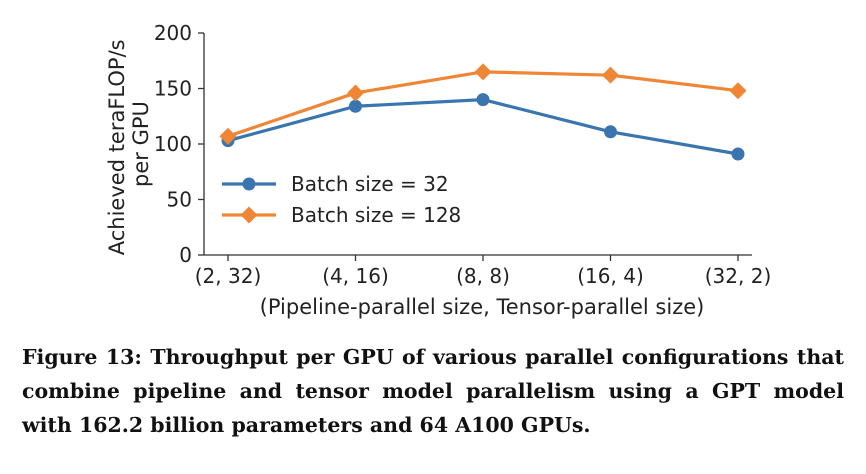 Image resolution: width=866 pixels, height=474 pixels. I want to click on y-tick-label: 200, so click(173, 33).